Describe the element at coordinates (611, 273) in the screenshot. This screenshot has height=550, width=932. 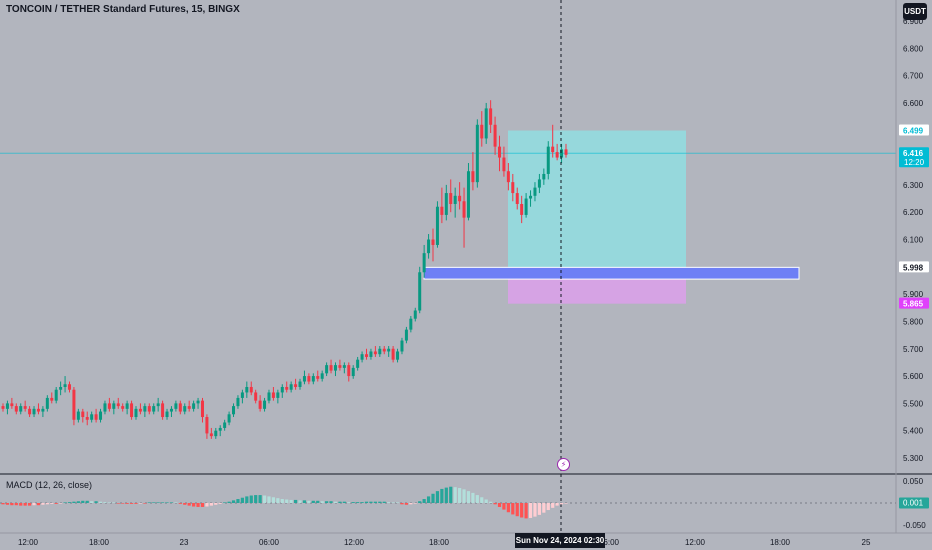
I see `entry-zone` at that location.